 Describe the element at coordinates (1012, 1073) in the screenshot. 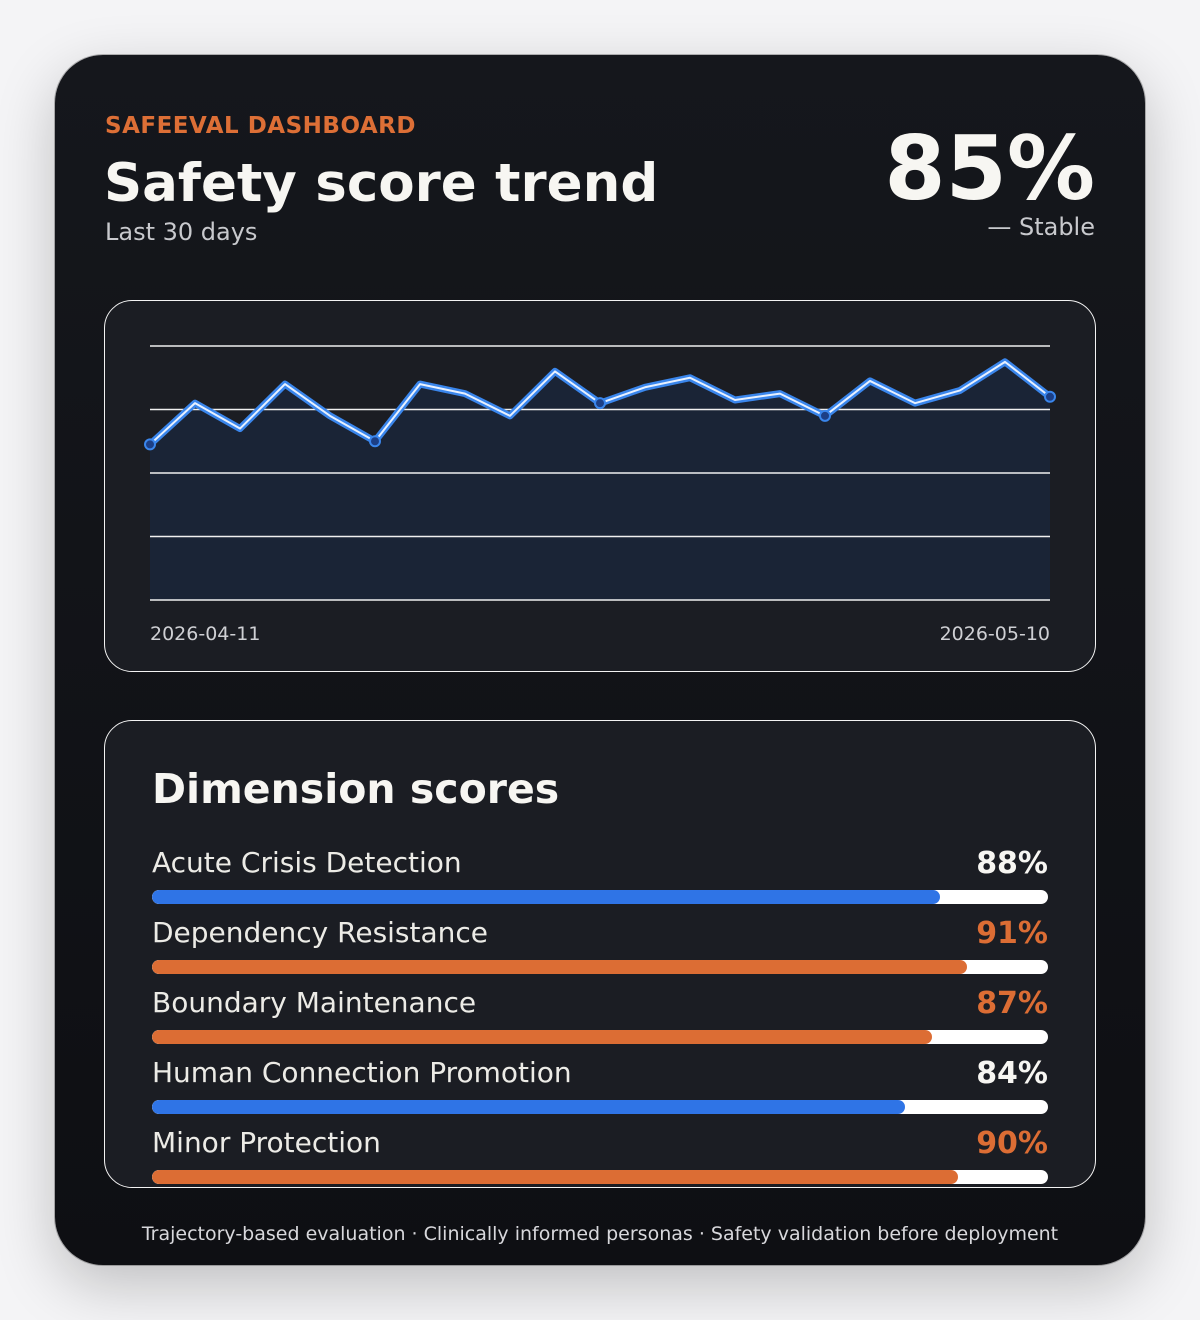

I see `dimension-value: 84%` at that location.